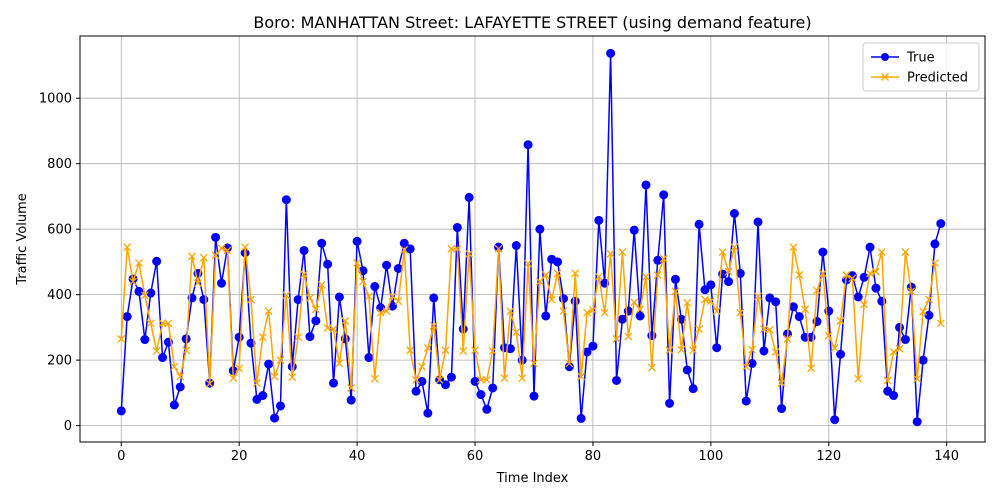 Image resolution: width=1000 pixels, height=500 pixels. Describe the element at coordinates (239, 456) in the screenshot. I see `x-tick-label: 20` at that location.